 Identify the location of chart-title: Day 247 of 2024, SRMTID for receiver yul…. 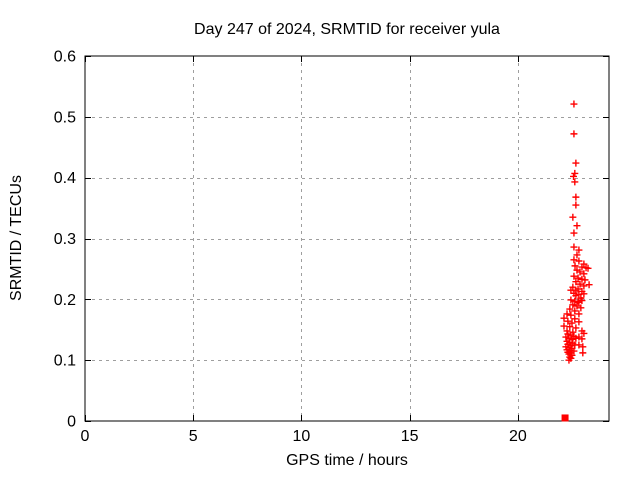
(347, 29).